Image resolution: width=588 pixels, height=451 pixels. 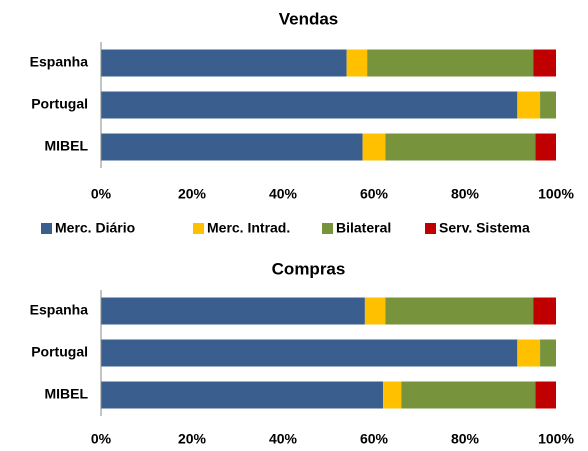 I want to click on legend-label: Merc. Diário, so click(x=95, y=228).